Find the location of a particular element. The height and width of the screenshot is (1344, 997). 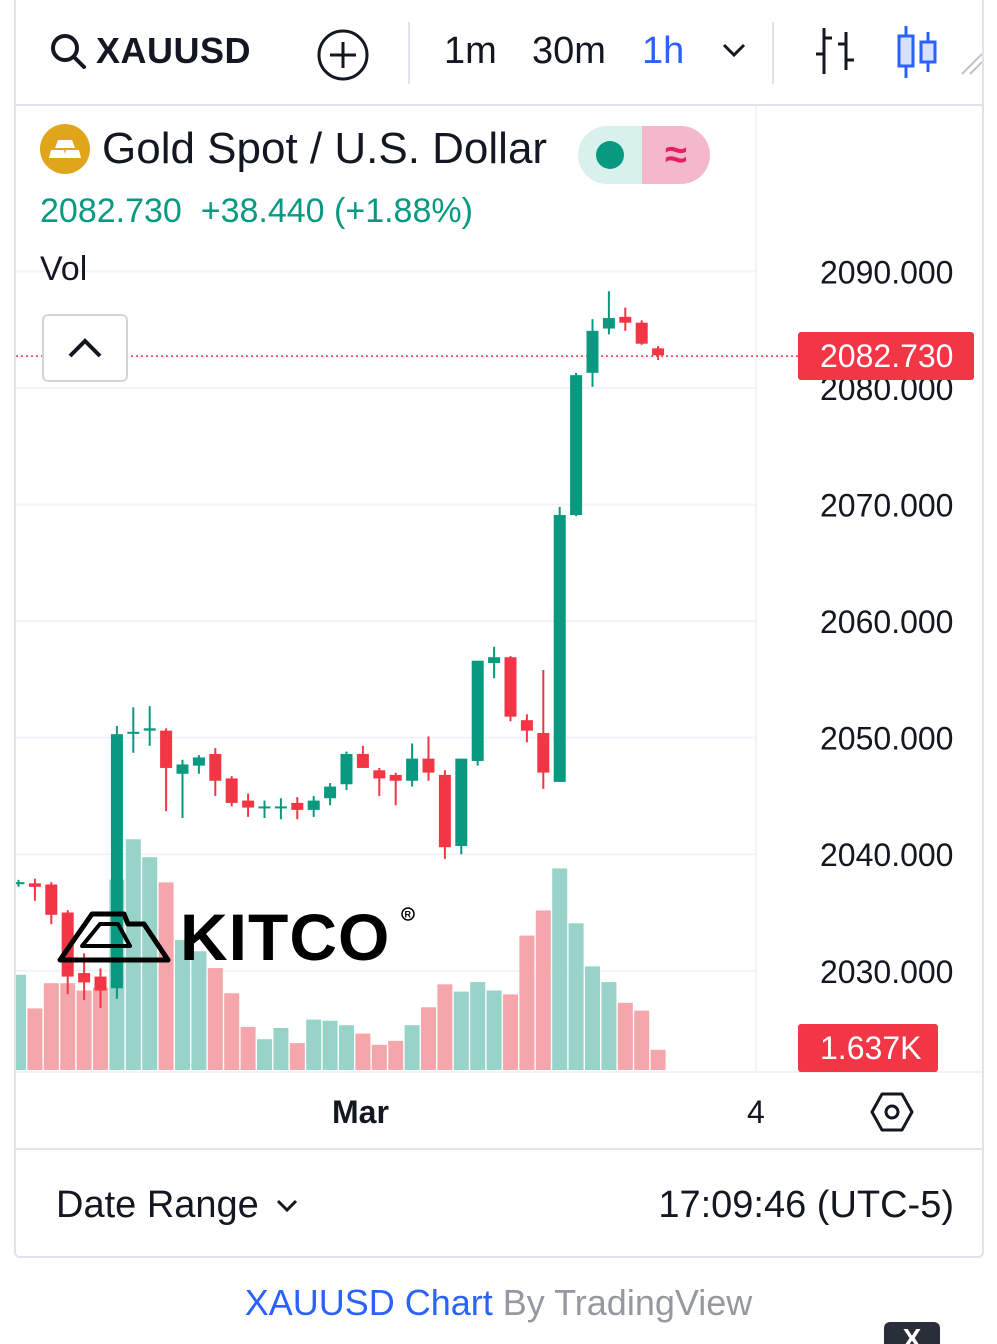

search-icon is located at coordinates (68, 51).